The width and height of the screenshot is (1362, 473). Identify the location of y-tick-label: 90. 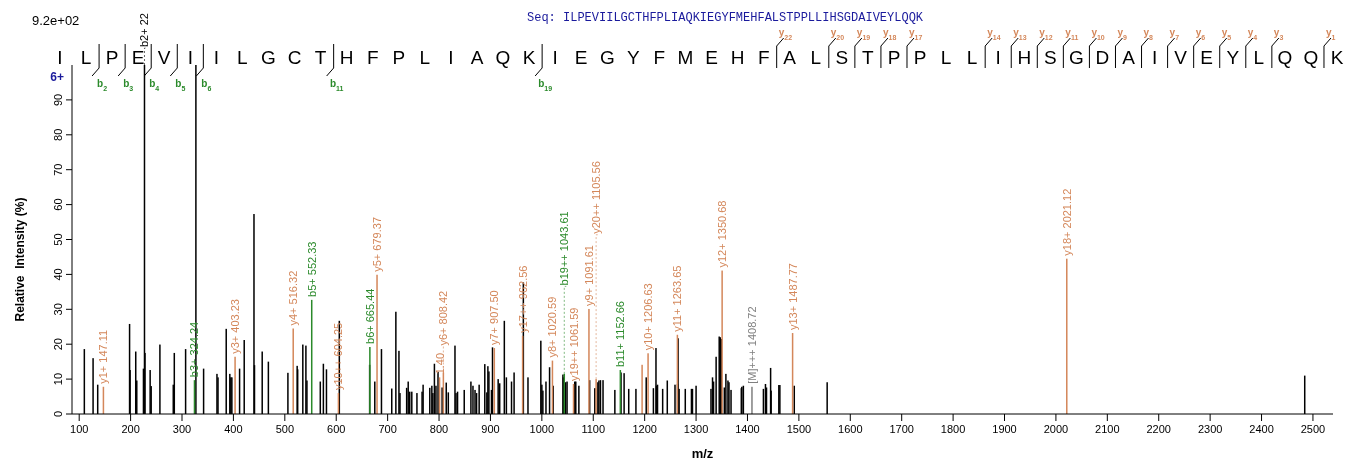
(58, 100).